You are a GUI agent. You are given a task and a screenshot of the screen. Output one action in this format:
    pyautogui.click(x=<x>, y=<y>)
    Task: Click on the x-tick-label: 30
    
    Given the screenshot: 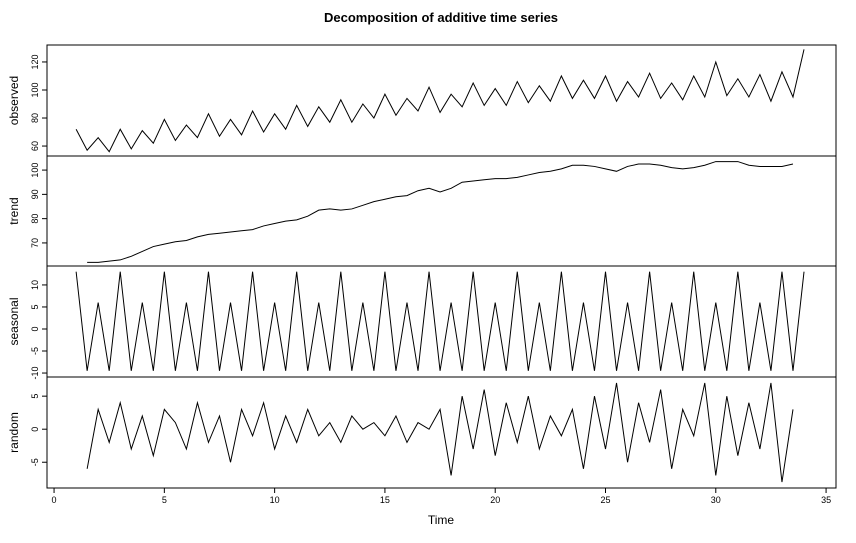 What is the action you would take?
    pyautogui.click(x=716, y=500)
    